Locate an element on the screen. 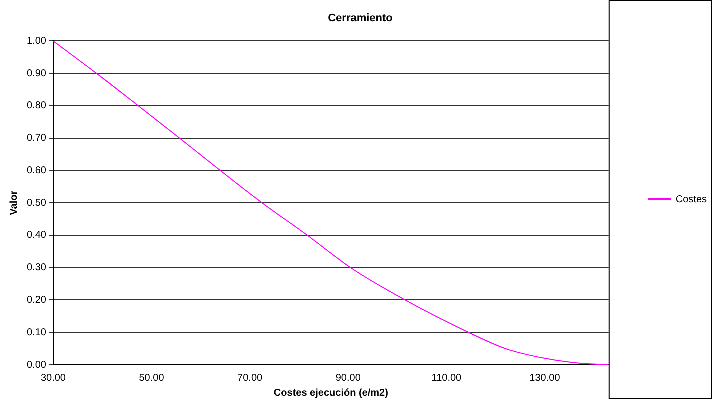  y-tick-label: 0.30 is located at coordinates (36, 268).